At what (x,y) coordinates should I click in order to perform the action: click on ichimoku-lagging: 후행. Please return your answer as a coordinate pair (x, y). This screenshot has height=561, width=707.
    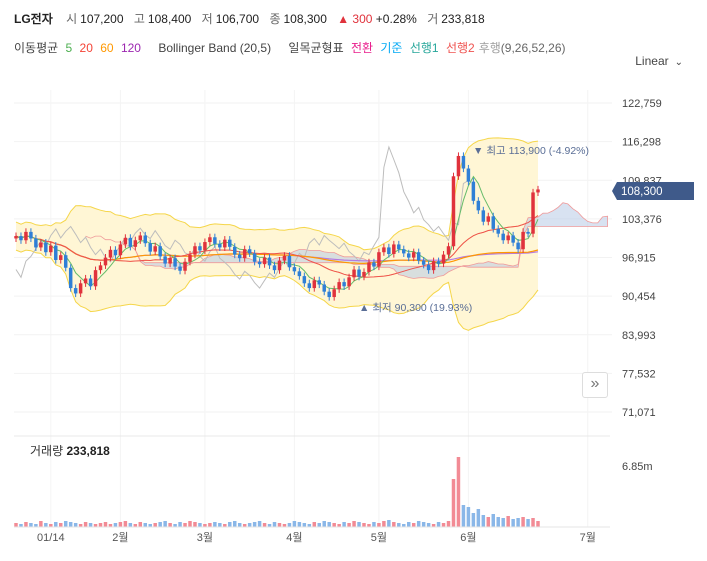
    Looking at the image, I should click on (489, 48).